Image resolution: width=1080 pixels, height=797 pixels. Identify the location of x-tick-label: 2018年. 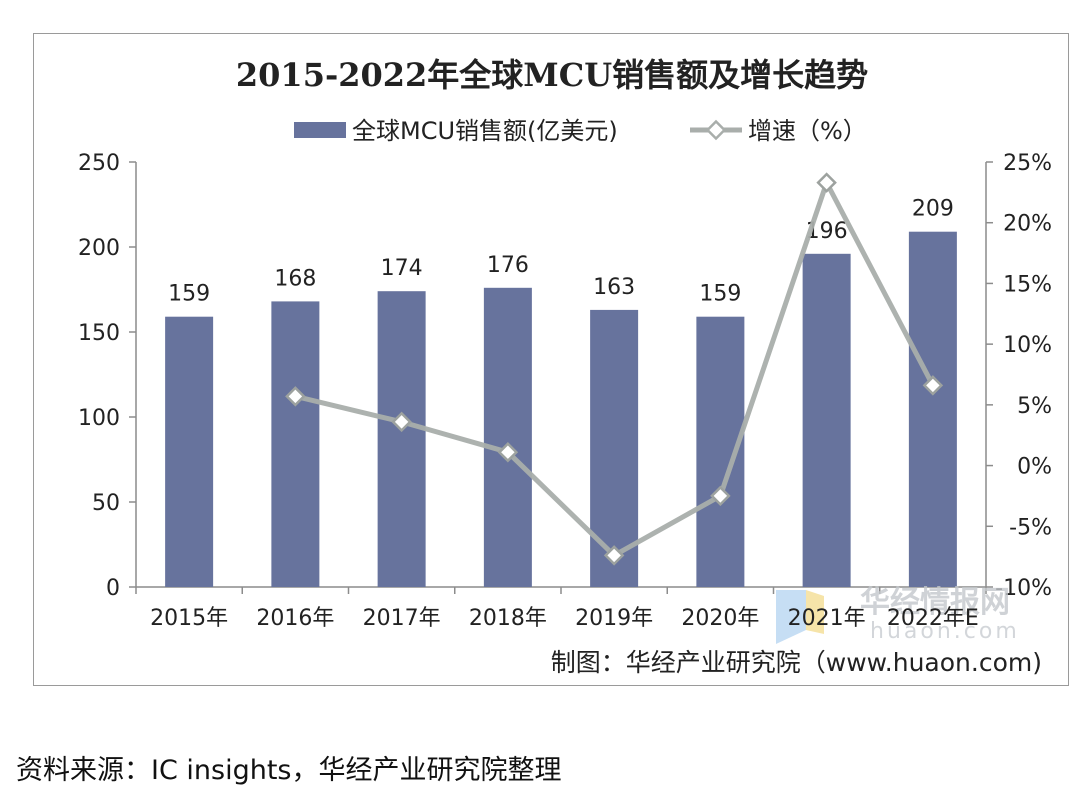
(508, 618).